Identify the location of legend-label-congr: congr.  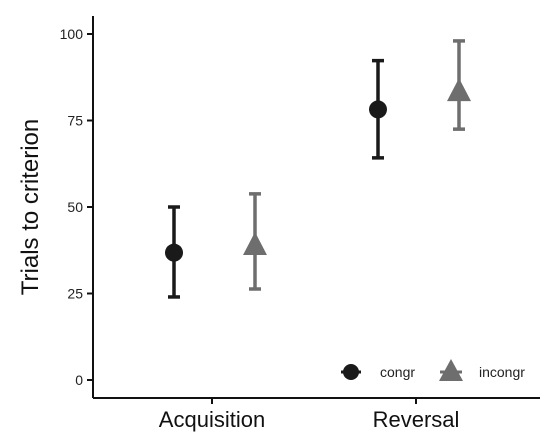
(397, 372).